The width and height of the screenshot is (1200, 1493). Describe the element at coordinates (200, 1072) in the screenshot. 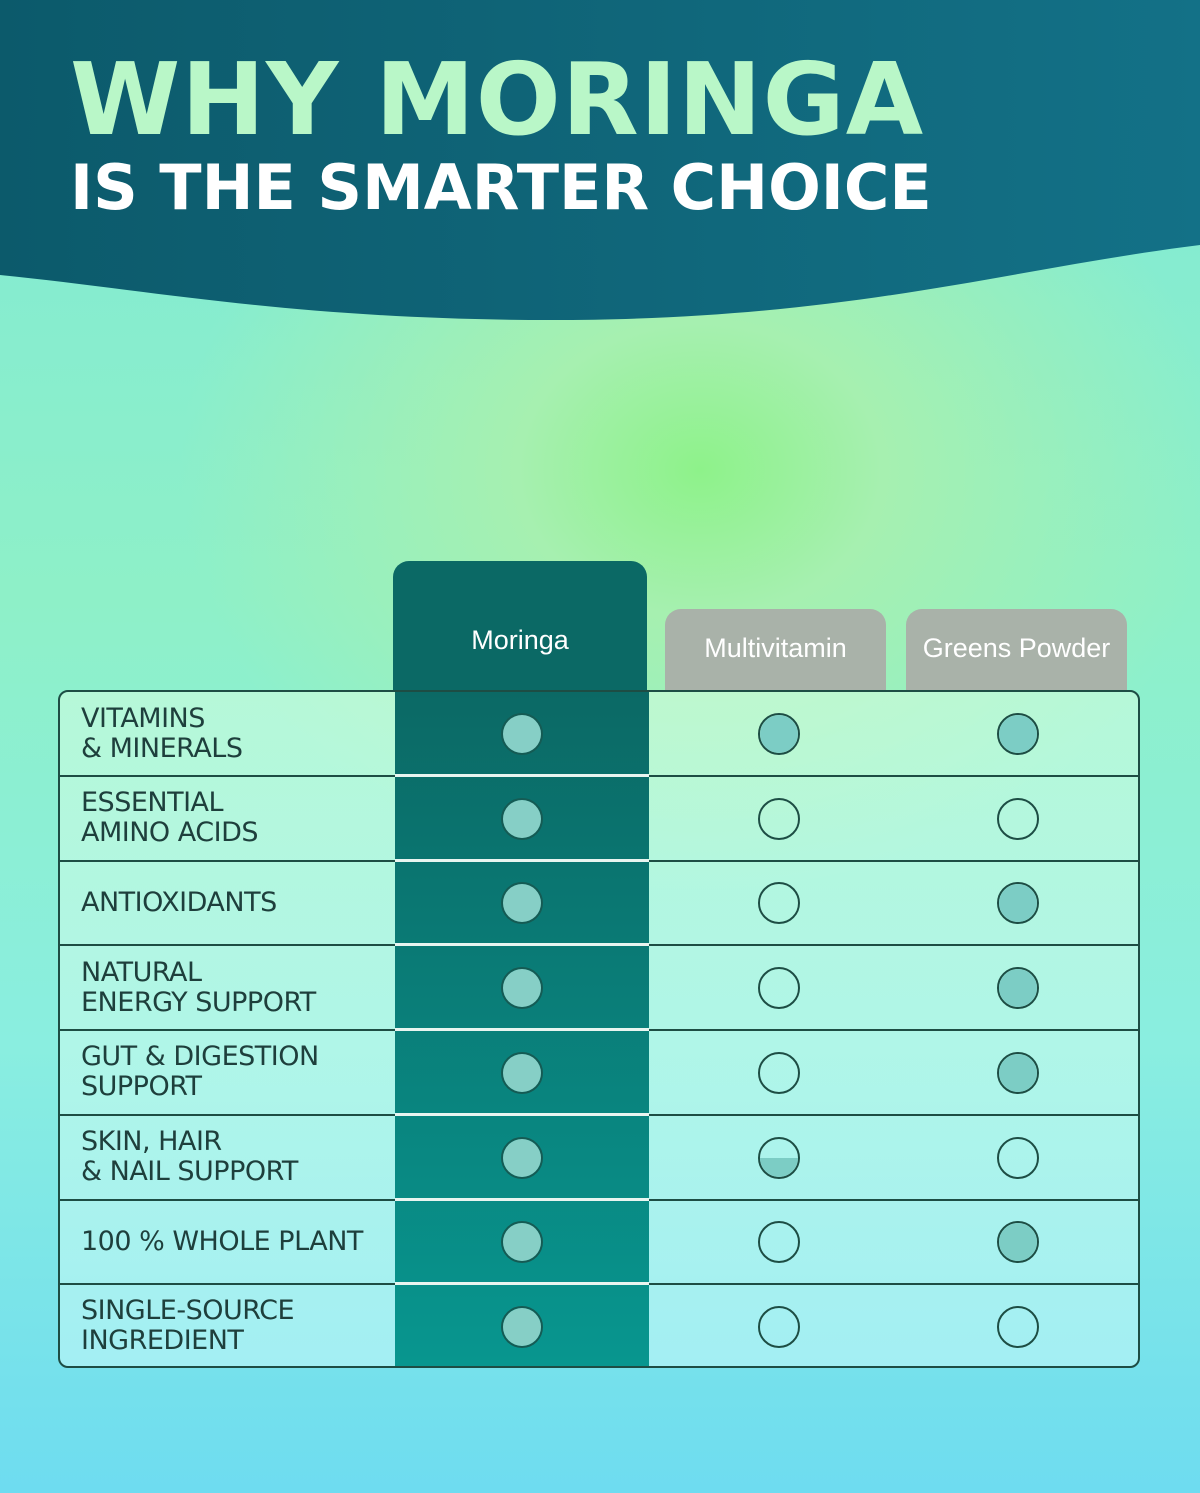

I see `row-label: GUT & DIGESTION SUPPORT` at that location.